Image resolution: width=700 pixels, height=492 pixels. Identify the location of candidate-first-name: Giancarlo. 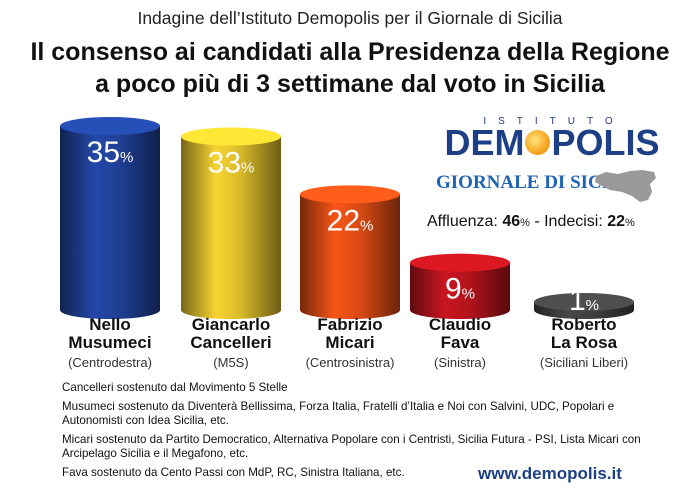
(231, 324).